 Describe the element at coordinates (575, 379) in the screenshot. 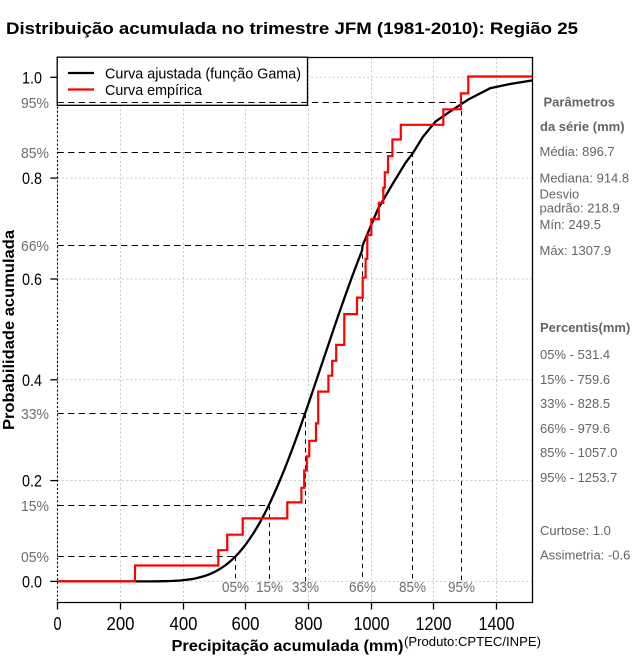

I see `svg-text: 15% - 759.6` at that location.